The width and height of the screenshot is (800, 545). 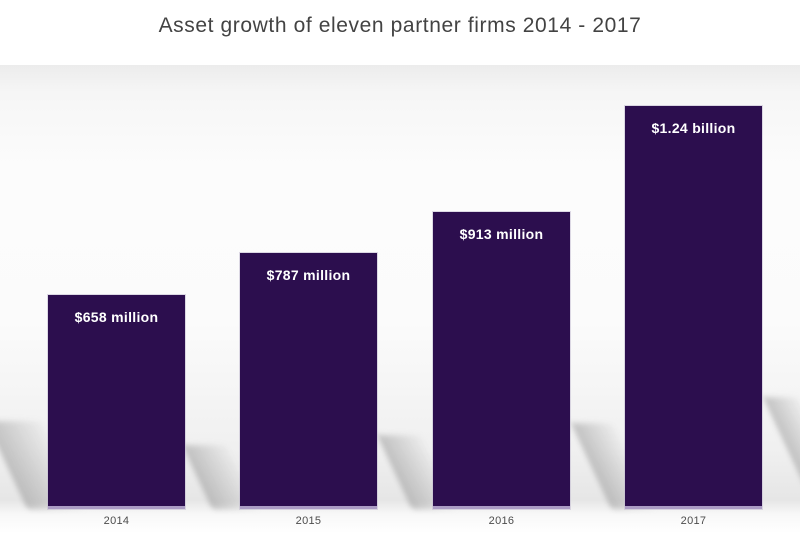 What do you see at coordinates (693, 307) in the screenshot?
I see `bar-2017: $1.24 billion` at bounding box center [693, 307].